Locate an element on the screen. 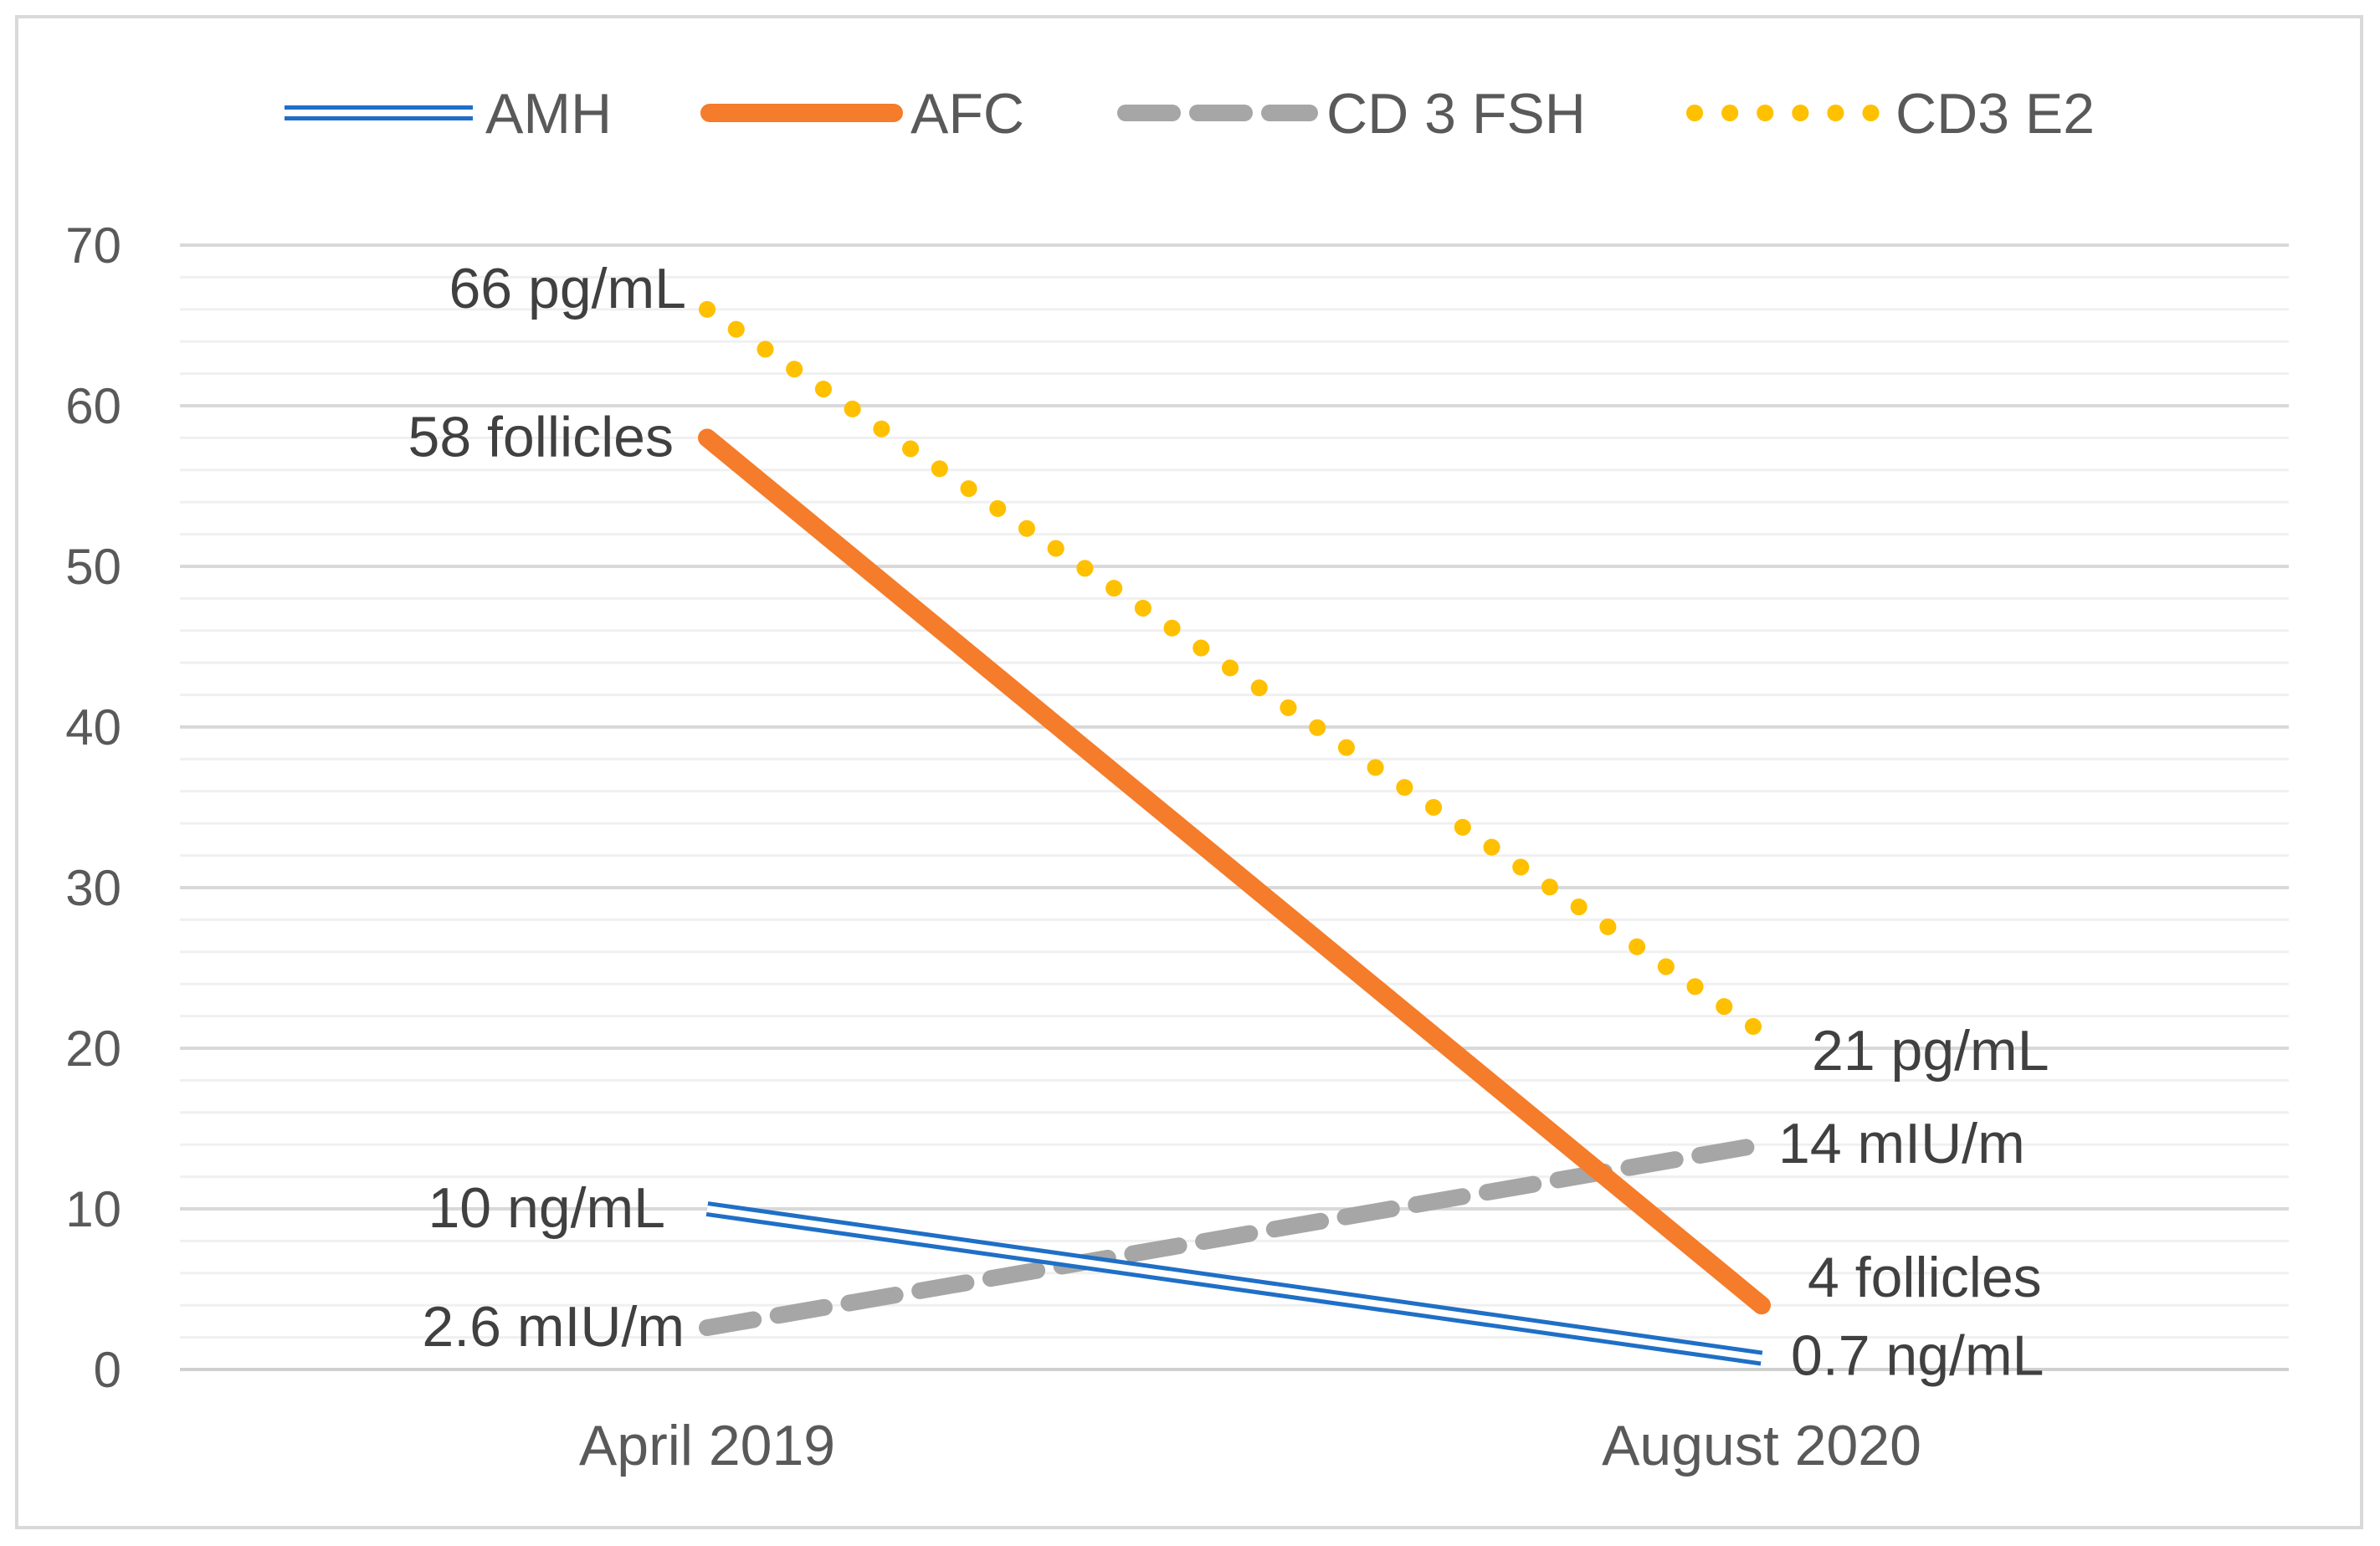 The image size is (2380, 1546). data-label: 2.6 mIU/m is located at coordinates (553, 1327).